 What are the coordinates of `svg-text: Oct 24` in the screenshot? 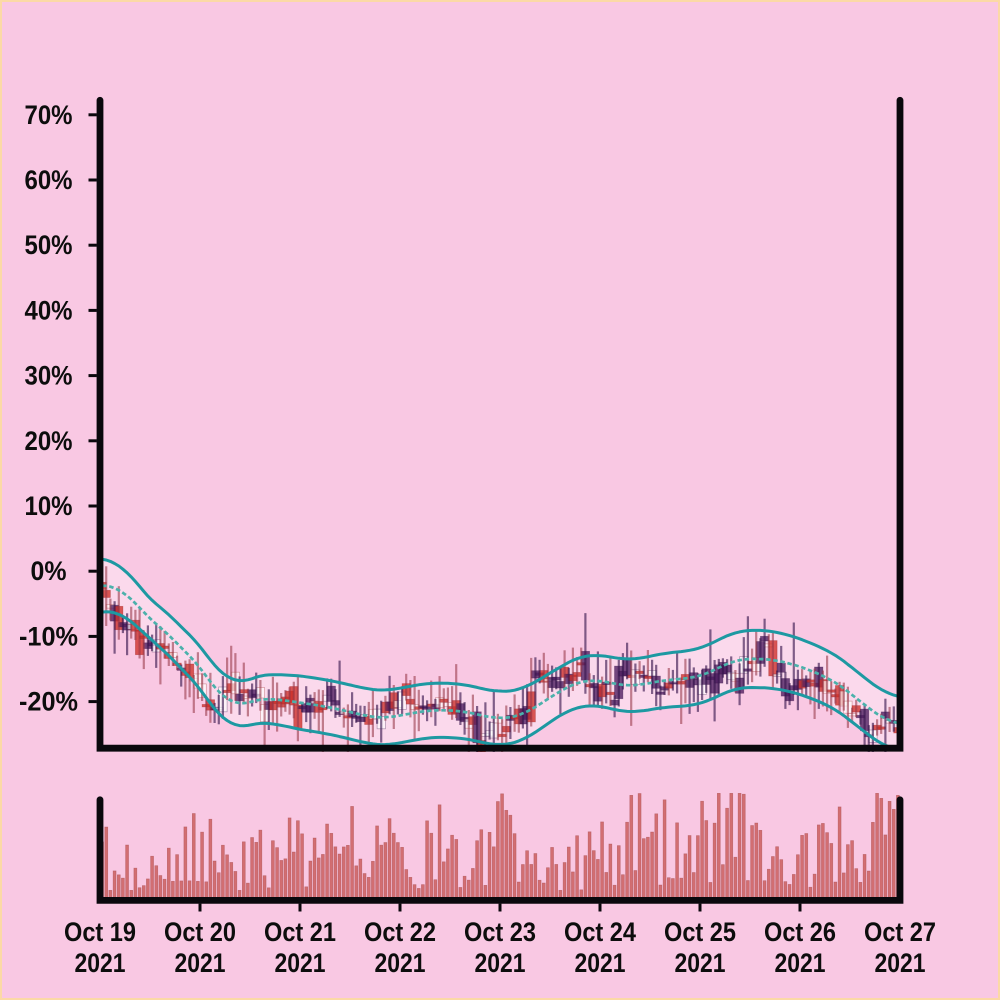 It's located at (600, 932).